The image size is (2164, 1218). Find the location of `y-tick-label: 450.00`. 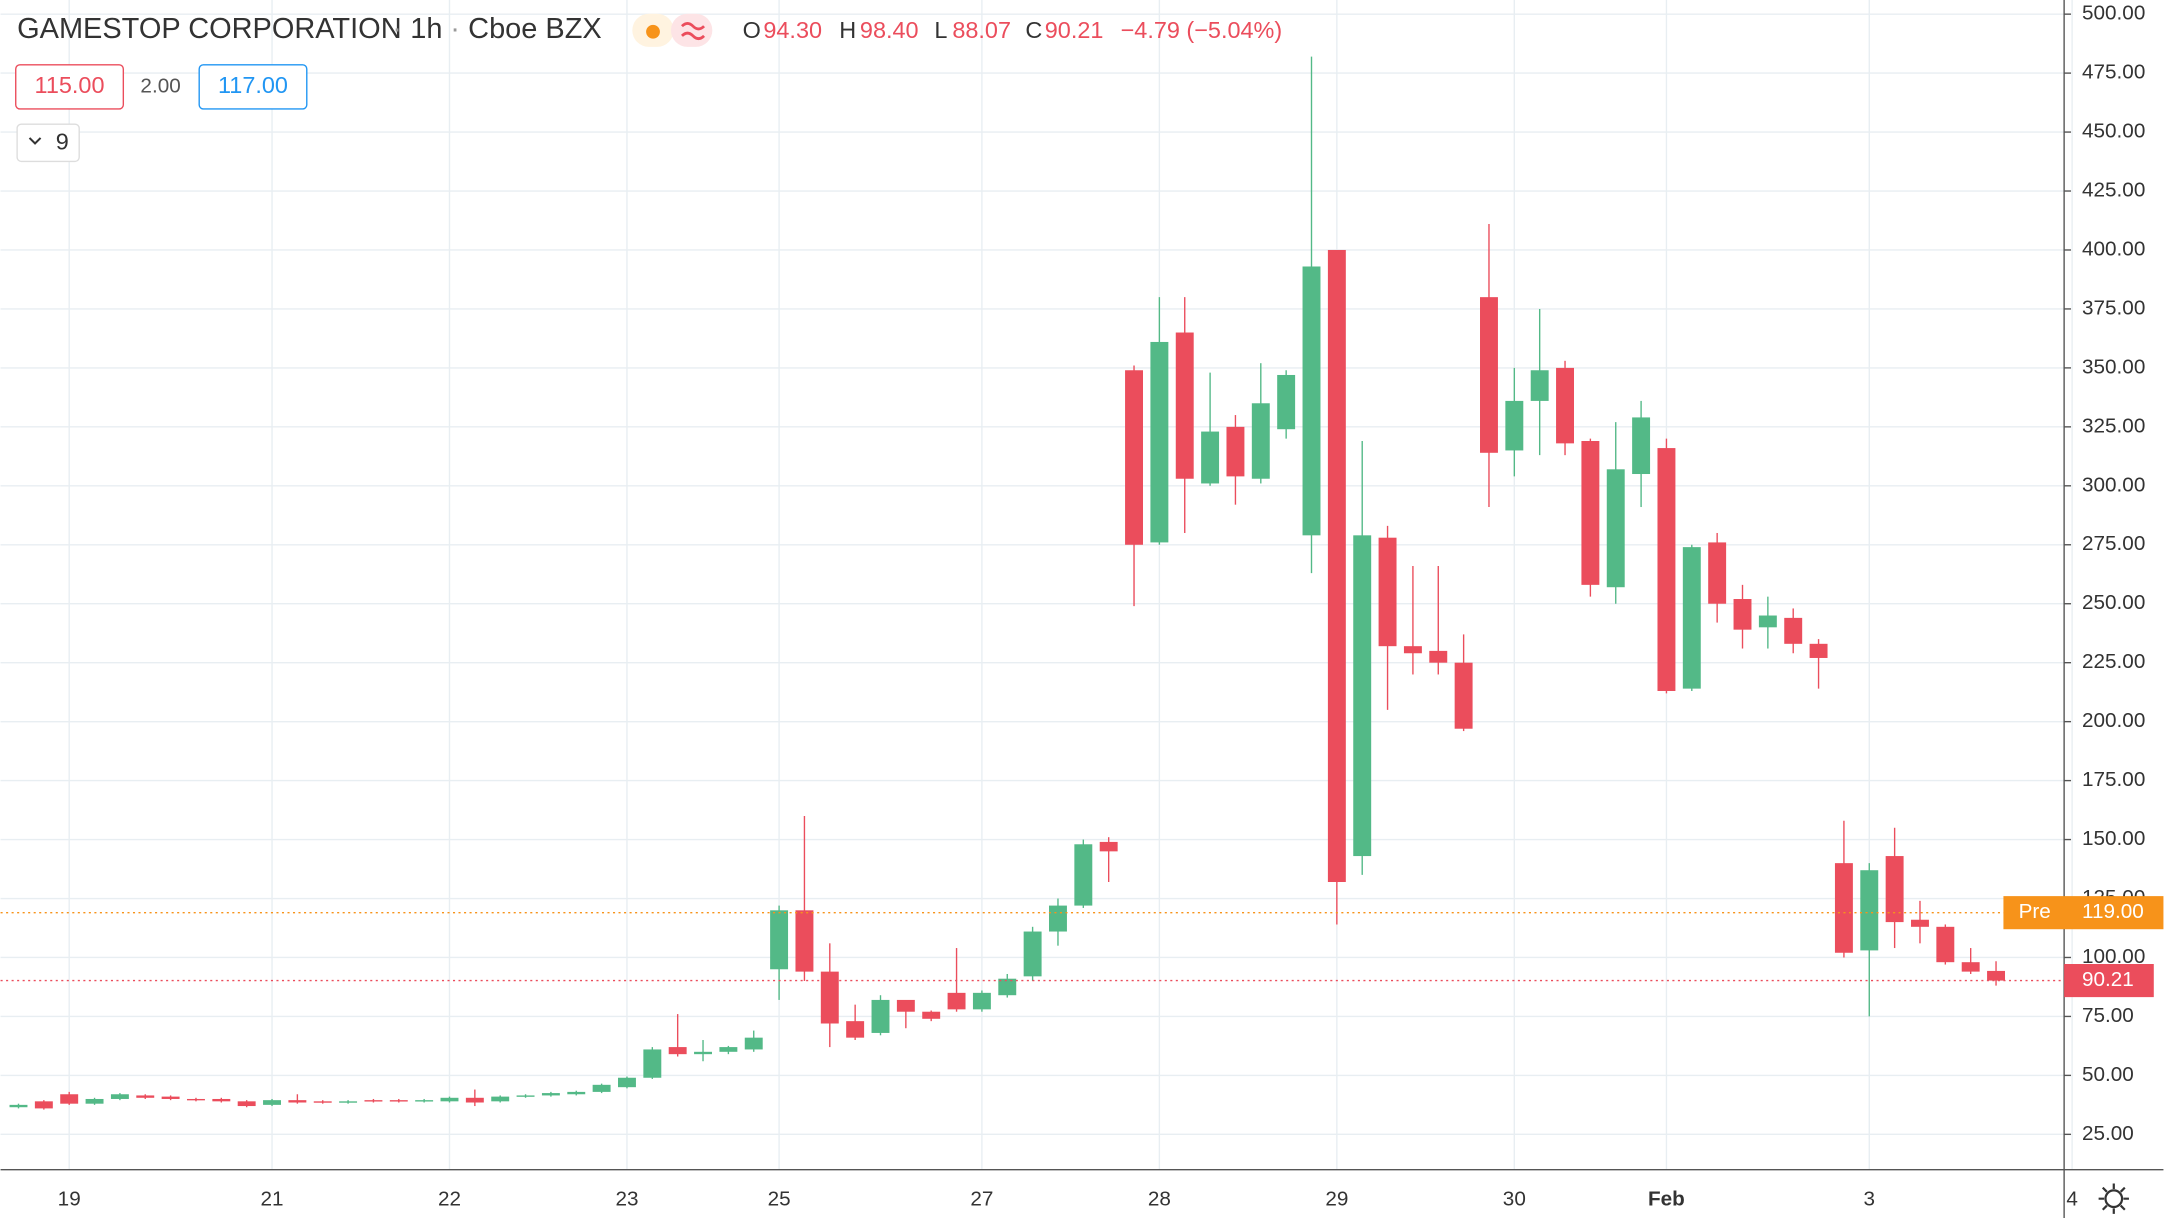

y-tick-label: 450.00 is located at coordinates (2113, 131).